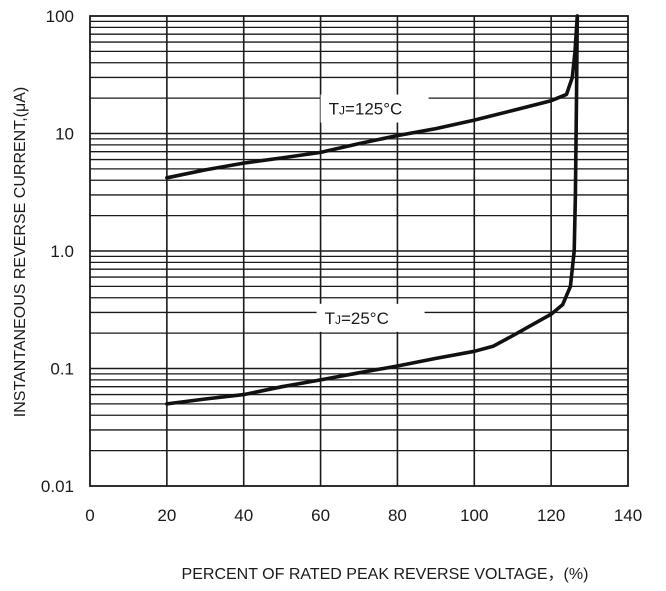  What do you see at coordinates (62, 251) in the screenshot?
I see `y-tick-label: 1.0` at bounding box center [62, 251].